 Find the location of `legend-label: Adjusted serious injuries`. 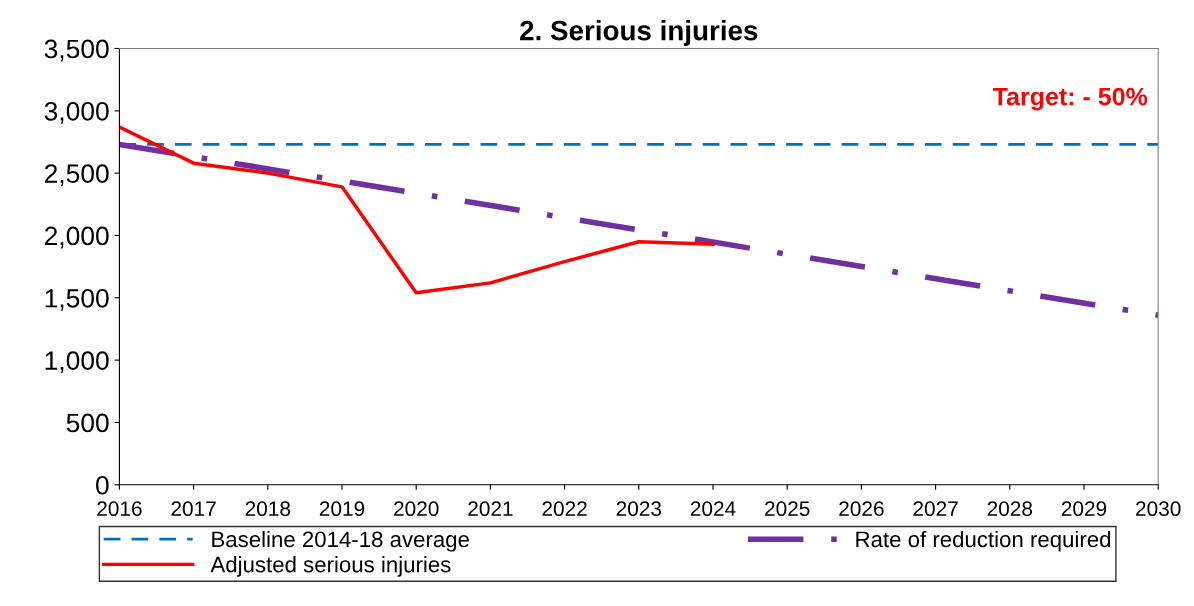

legend-label: Adjusted serious injuries is located at coordinates (330, 566).